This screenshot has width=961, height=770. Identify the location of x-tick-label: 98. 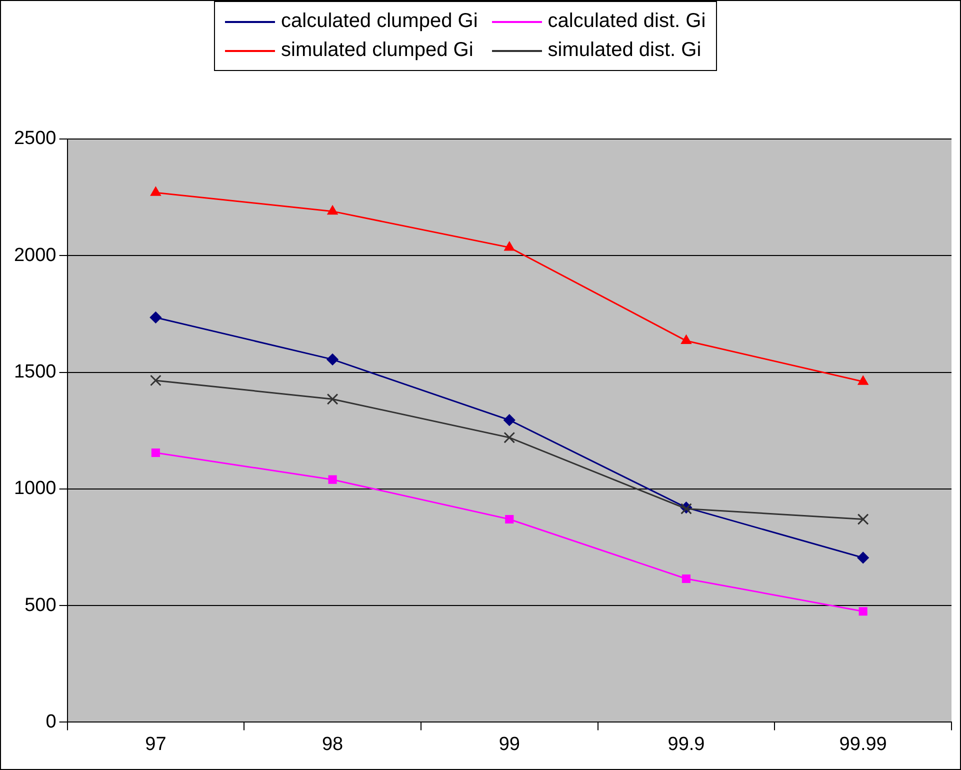
(333, 744).